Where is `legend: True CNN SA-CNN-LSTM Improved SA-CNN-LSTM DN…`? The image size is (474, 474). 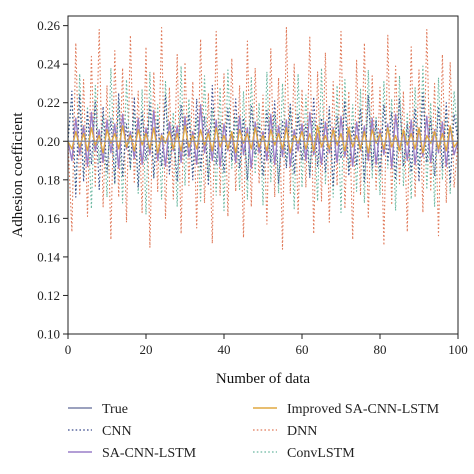
legend: True CNN SA-CNN-LSTM Improved SA-CNN-LSTM DN… is located at coordinates (254, 431).